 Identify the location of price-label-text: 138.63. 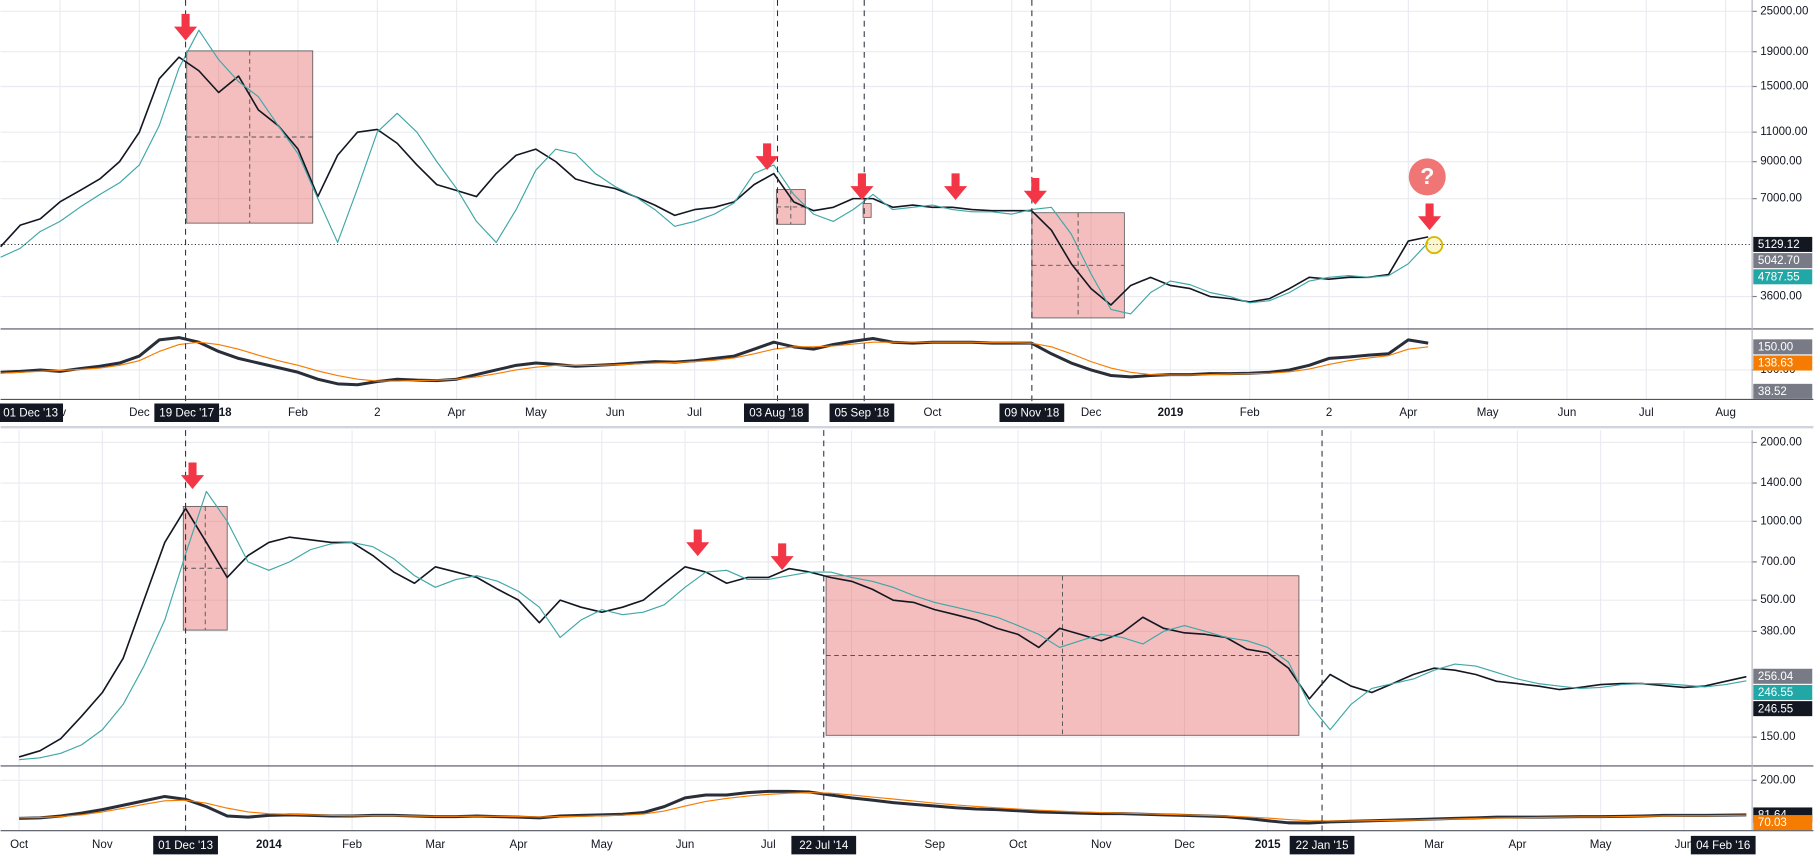
(1775, 364).